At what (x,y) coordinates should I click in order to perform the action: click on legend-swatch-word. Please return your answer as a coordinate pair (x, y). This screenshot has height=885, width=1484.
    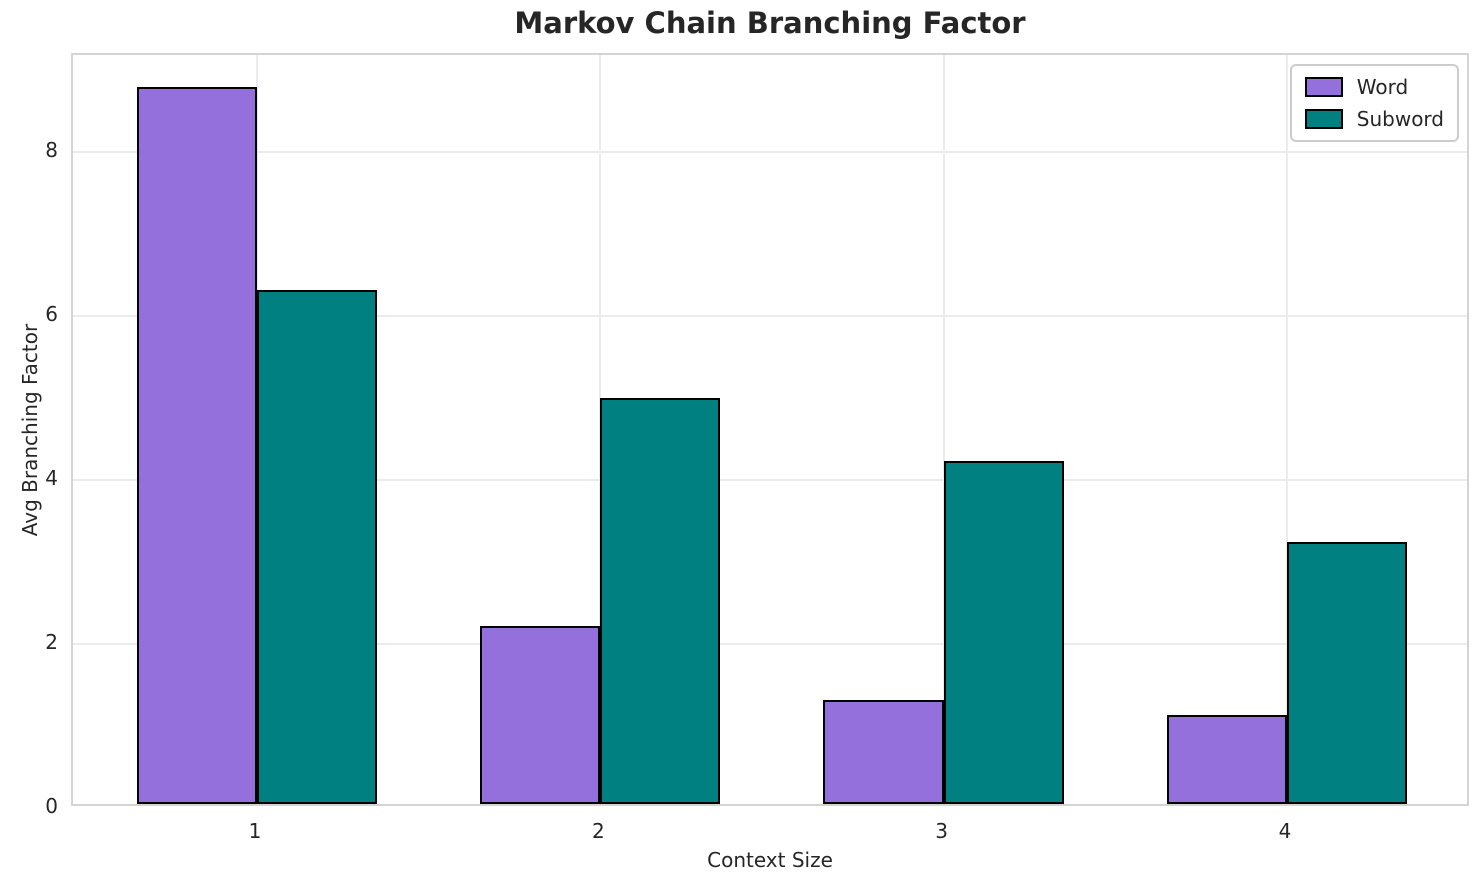
    Looking at the image, I should click on (1323, 87).